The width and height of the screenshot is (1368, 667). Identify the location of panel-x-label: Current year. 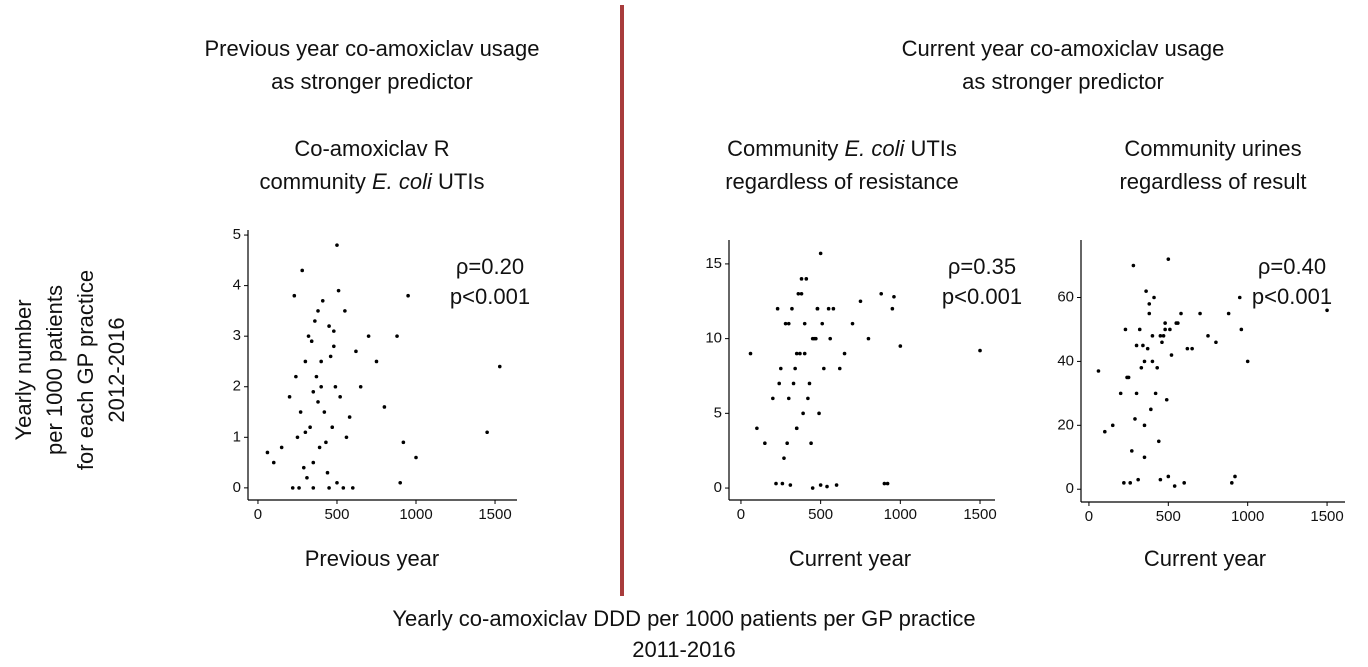
(1205, 558).